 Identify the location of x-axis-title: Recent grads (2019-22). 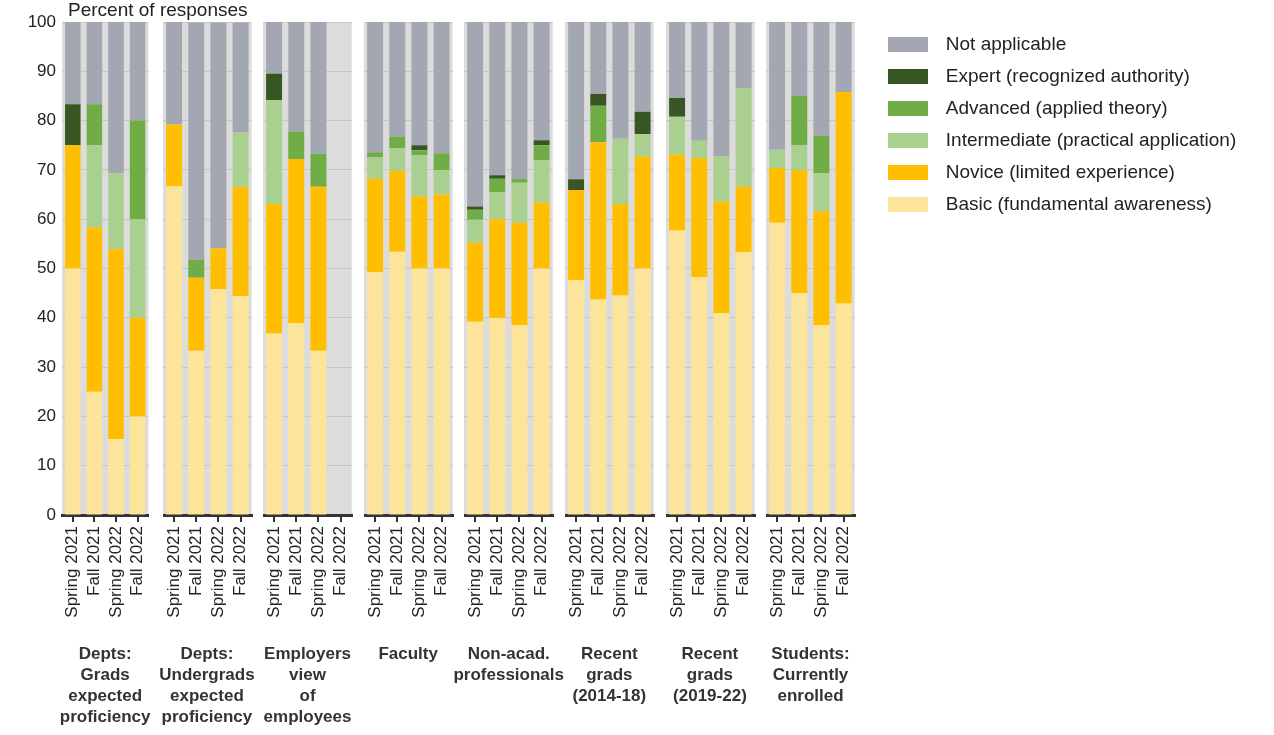
(710, 674).